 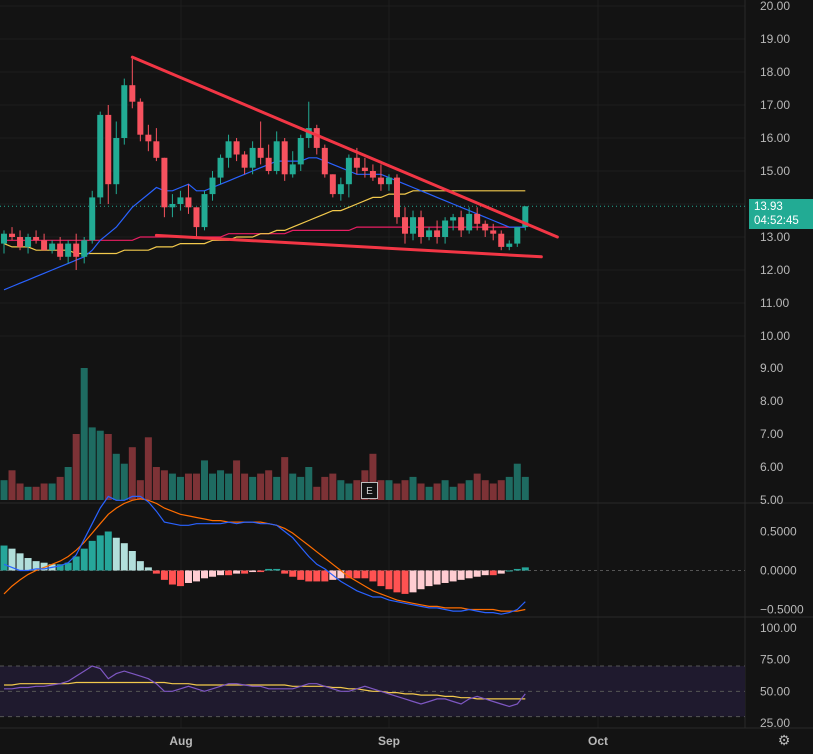 I want to click on price-tick-label: 11.00, so click(x=774, y=303).